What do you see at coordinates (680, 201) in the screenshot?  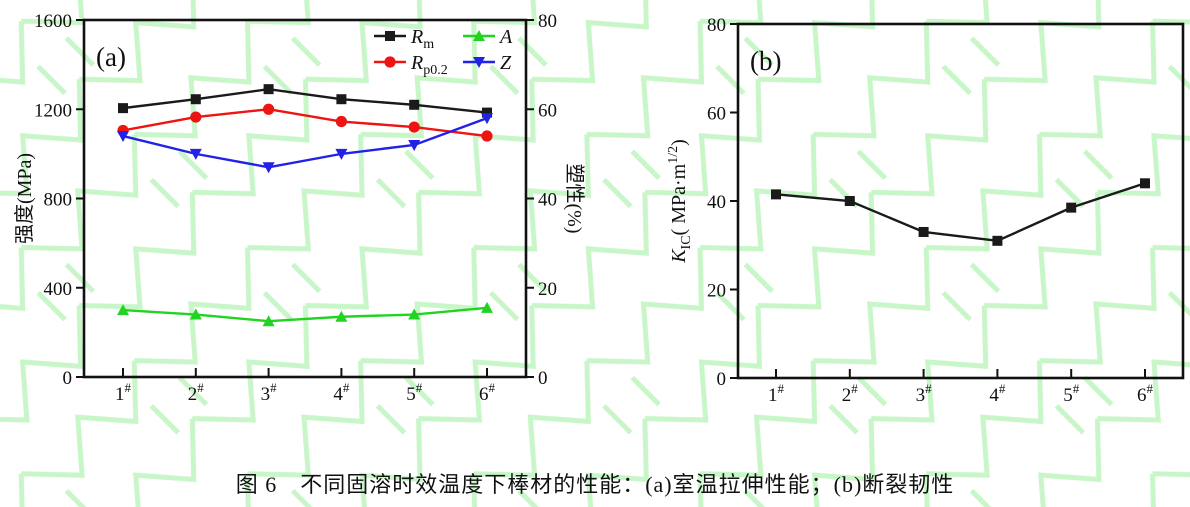 I see `svg-text: KIC( MPa·m1/2)` at bounding box center [680, 201].